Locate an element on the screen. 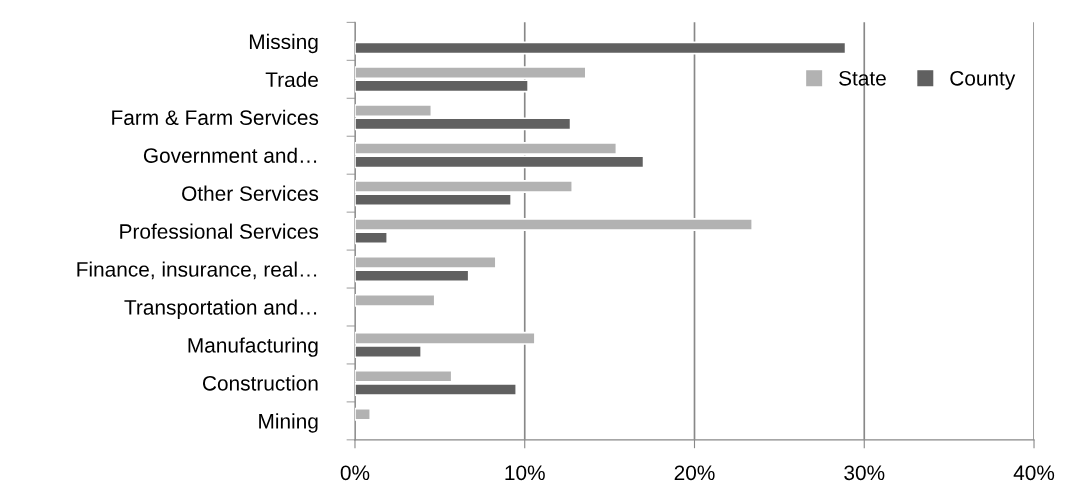 This screenshot has height=497, width=1066. y-tick-label: Professional Services is located at coordinates (219, 231).